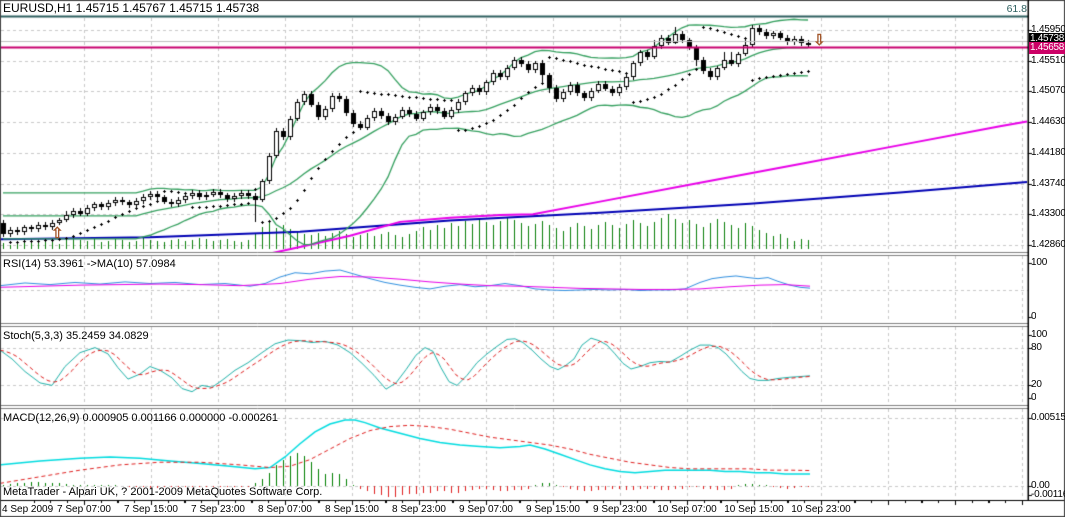  Describe the element at coordinates (285, 509) in the screenshot. I see `time-axis-label: 8 Sep 07:00` at that location.